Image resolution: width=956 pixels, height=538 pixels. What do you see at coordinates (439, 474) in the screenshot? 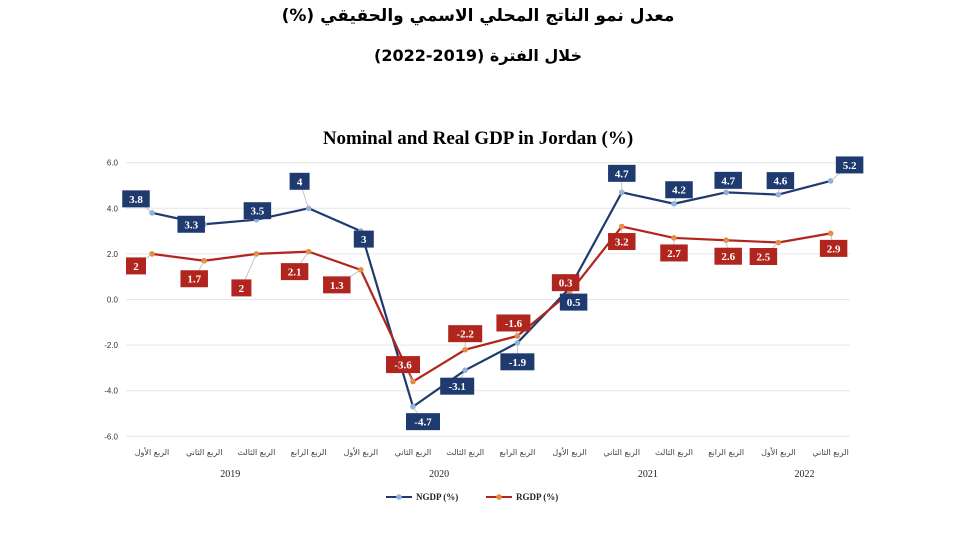
I see `year-label: 2020` at bounding box center [439, 474].